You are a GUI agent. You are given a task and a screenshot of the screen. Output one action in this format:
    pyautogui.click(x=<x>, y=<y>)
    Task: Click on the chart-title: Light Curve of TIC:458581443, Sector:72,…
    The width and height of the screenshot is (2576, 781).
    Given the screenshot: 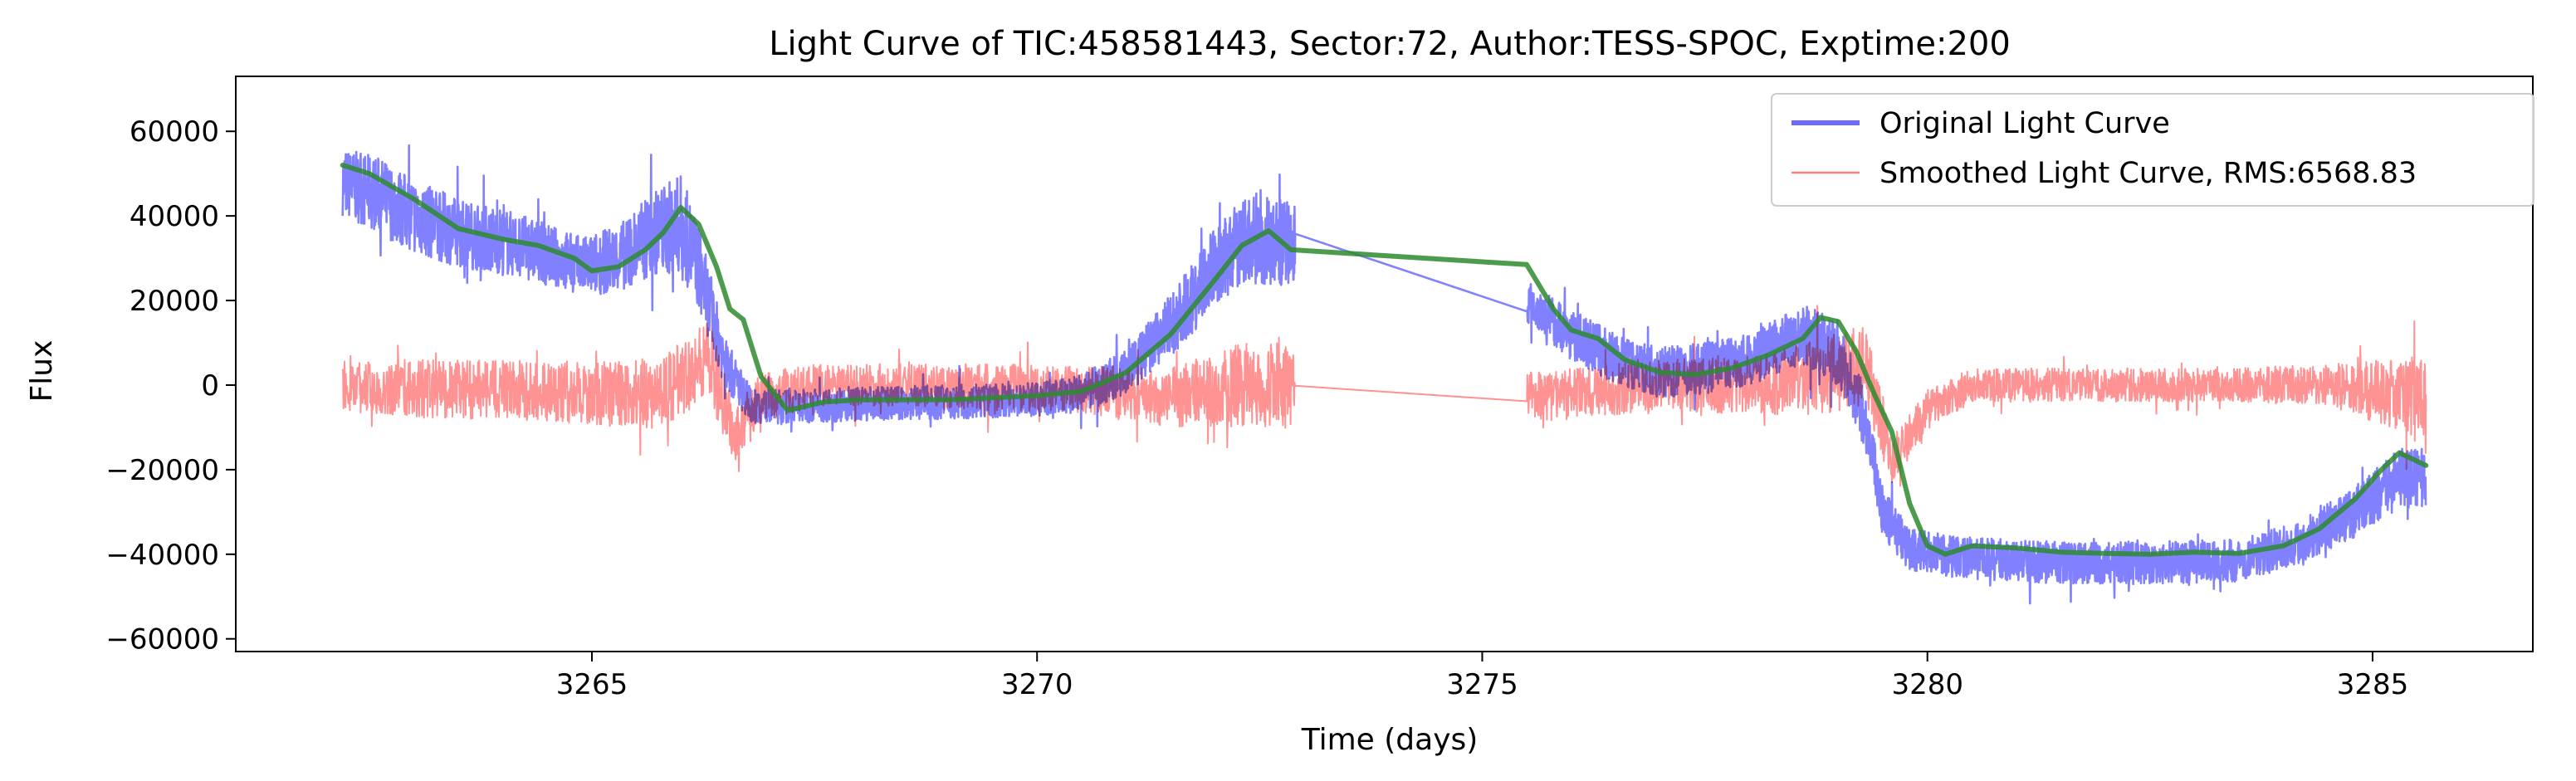 What is the action you would take?
    pyautogui.click(x=1390, y=44)
    